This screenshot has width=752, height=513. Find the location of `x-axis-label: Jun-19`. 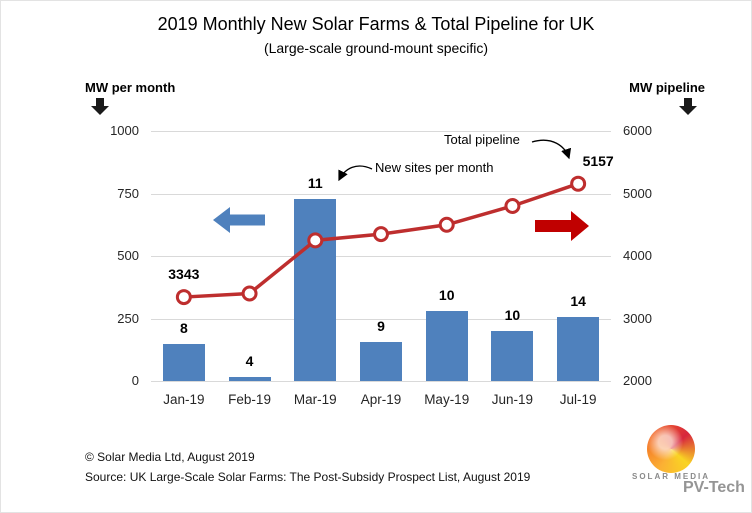

x-axis-label: Jun-19 is located at coordinates (512, 399).